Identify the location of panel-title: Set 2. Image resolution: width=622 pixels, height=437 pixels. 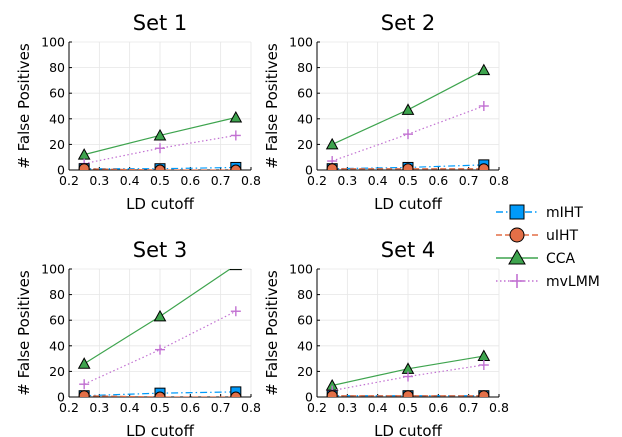
(408, 23).